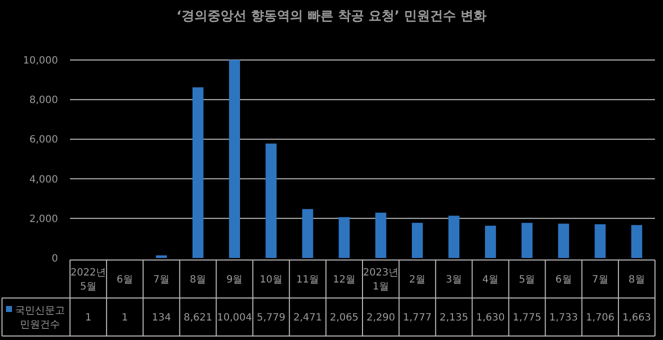 The height and width of the screenshot is (340, 663). Describe the element at coordinates (43, 140) in the screenshot. I see `y-tick-label: 6,000` at that location.